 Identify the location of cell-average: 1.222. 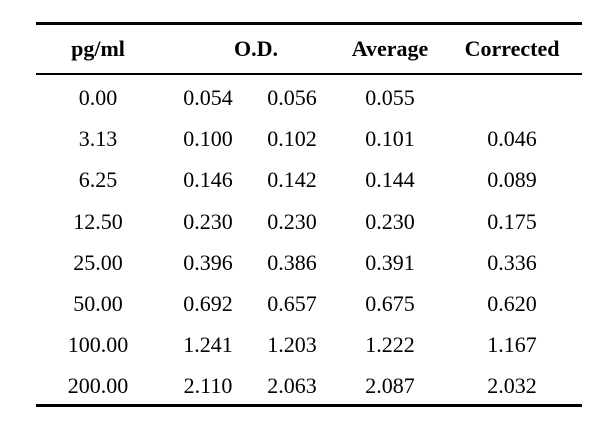
(390, 345).